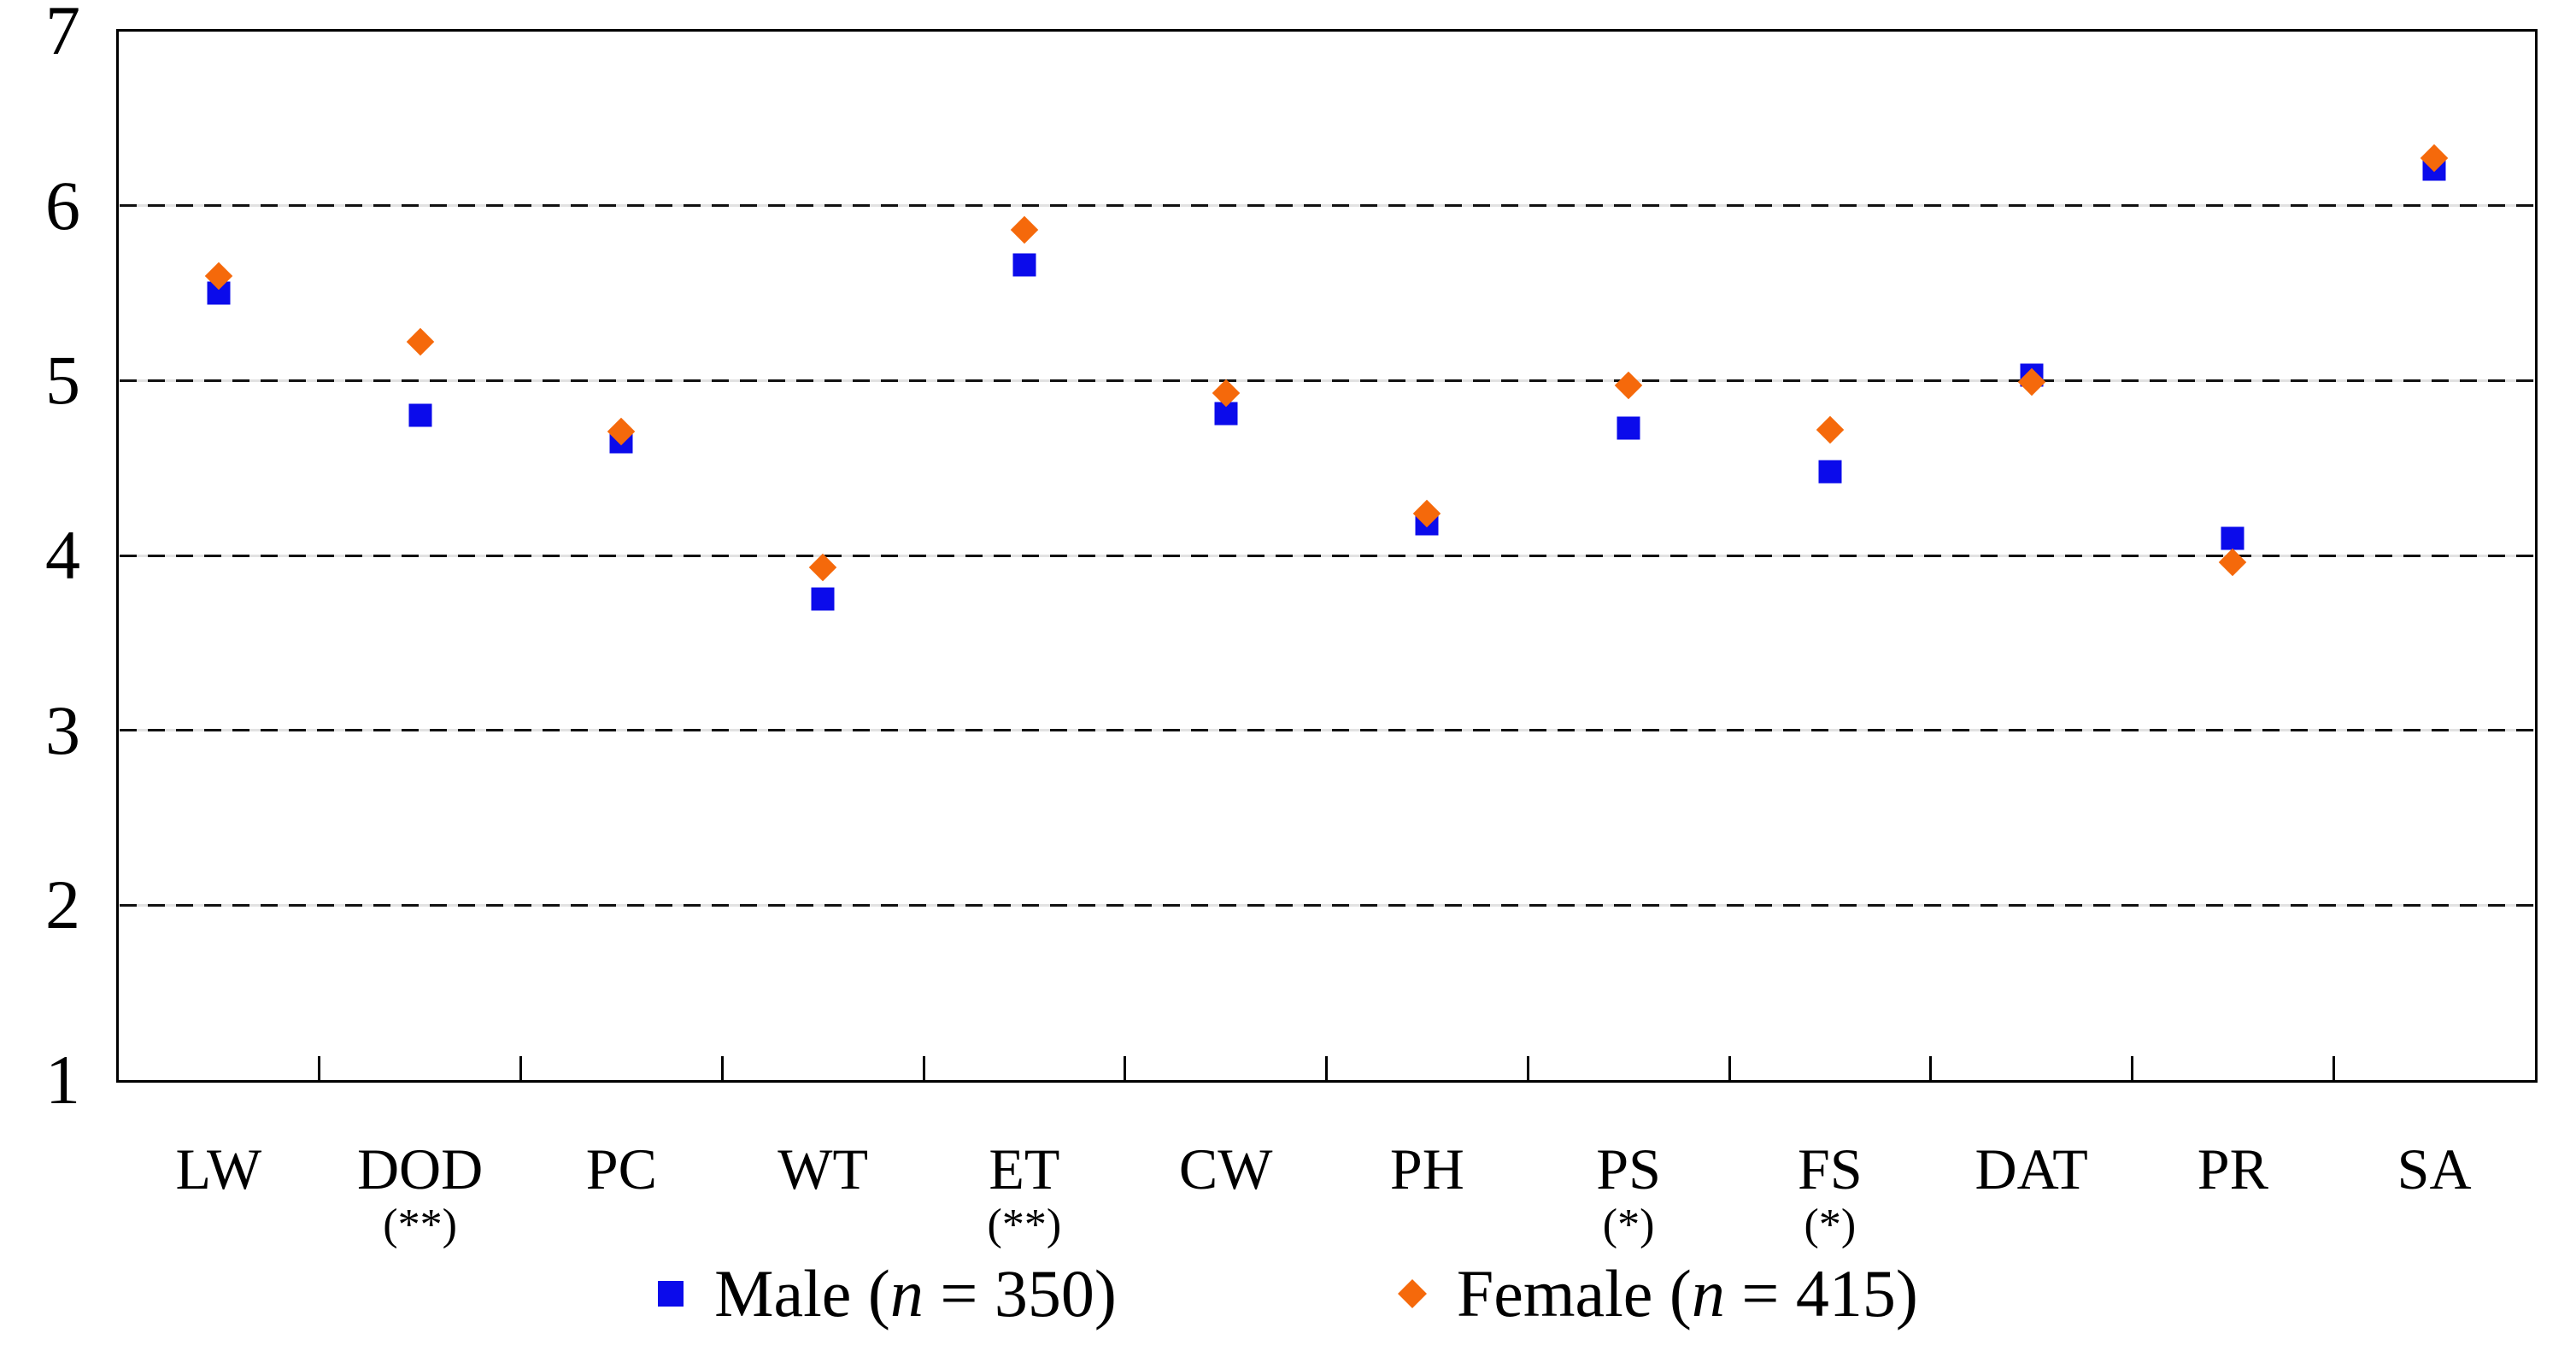  Describe the element at coordinates (218, 1168) in the screenshot. I see `x-axis-label-lw: LW` at that location.